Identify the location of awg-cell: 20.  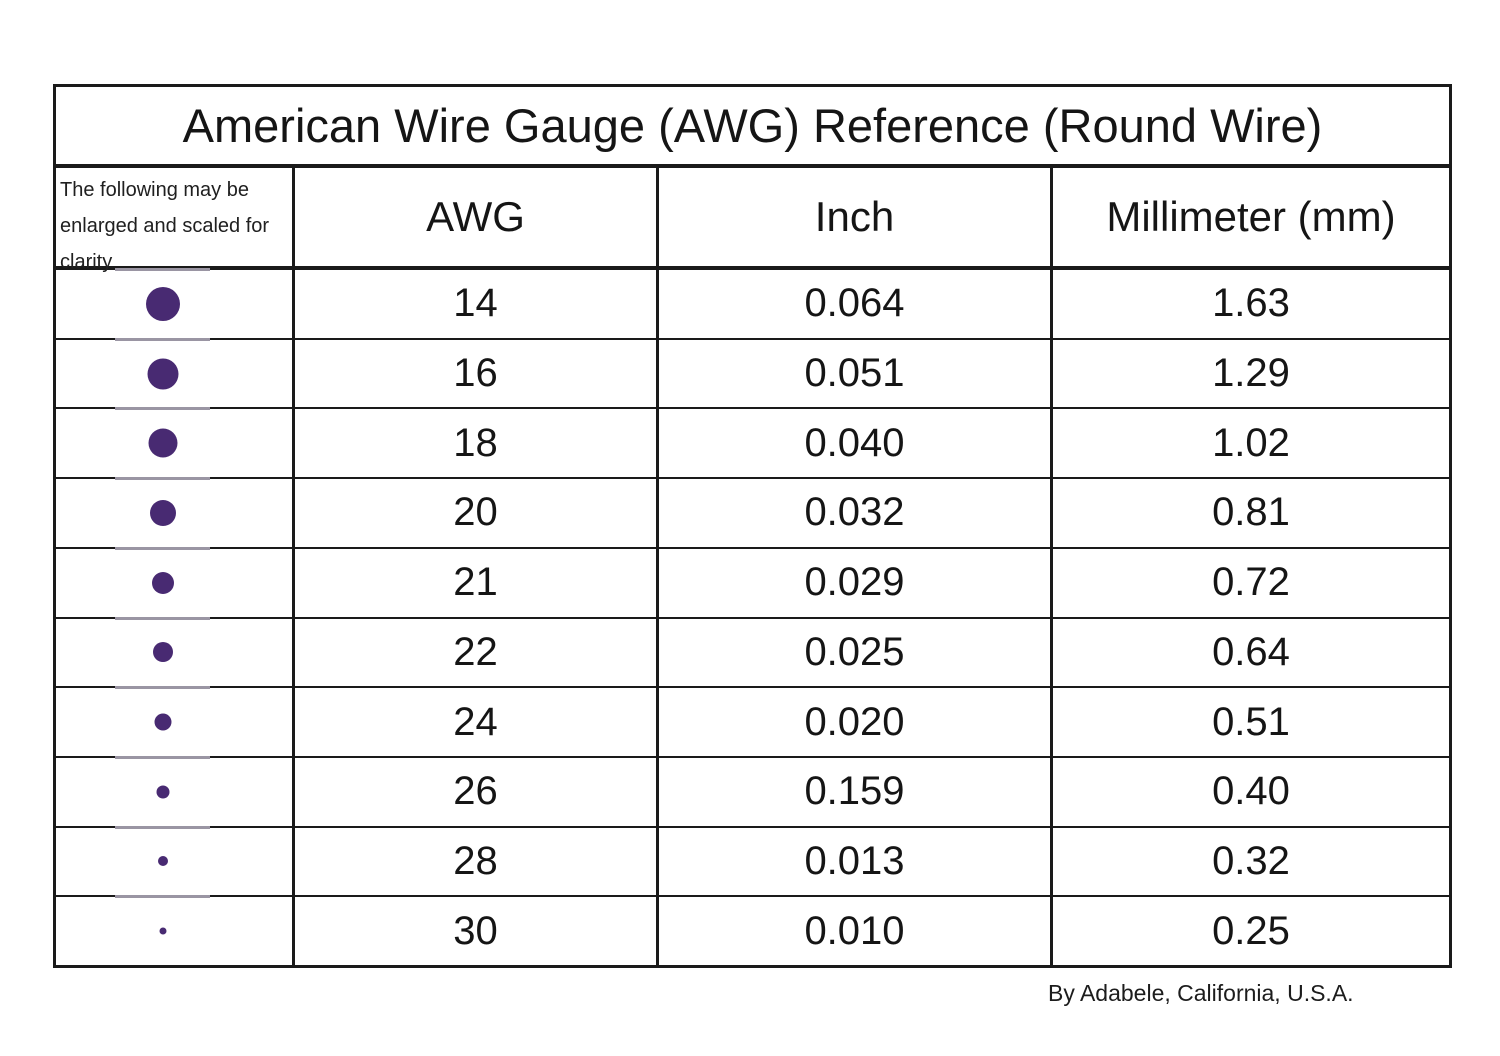
(477, 513).